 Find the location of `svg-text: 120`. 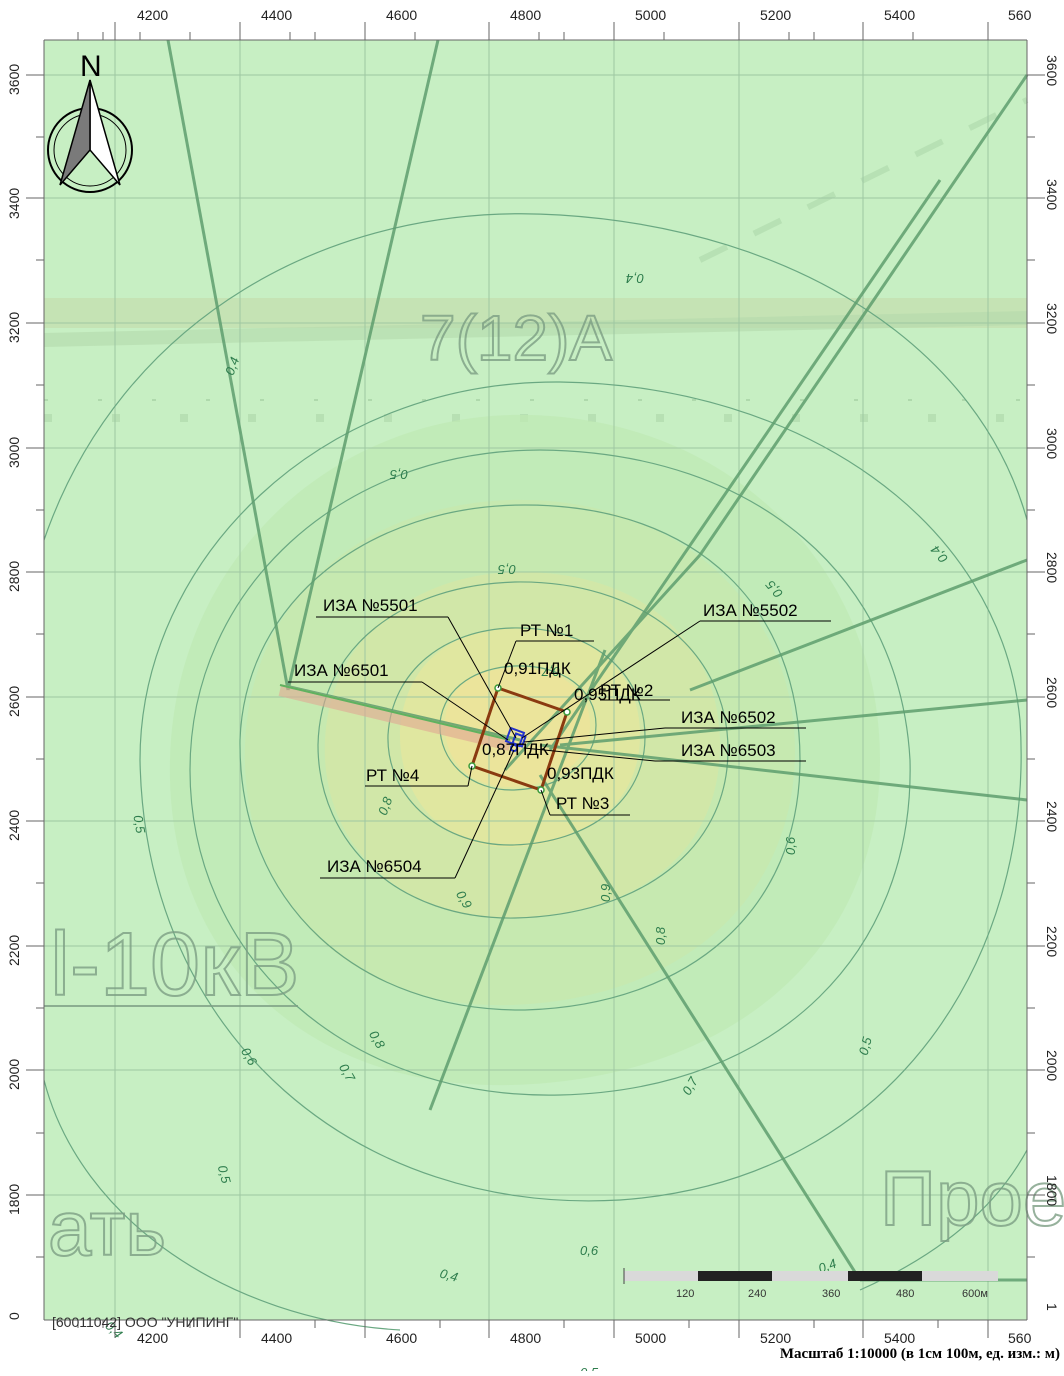

svg-text: 120 is located at coordinates (685, 1294).